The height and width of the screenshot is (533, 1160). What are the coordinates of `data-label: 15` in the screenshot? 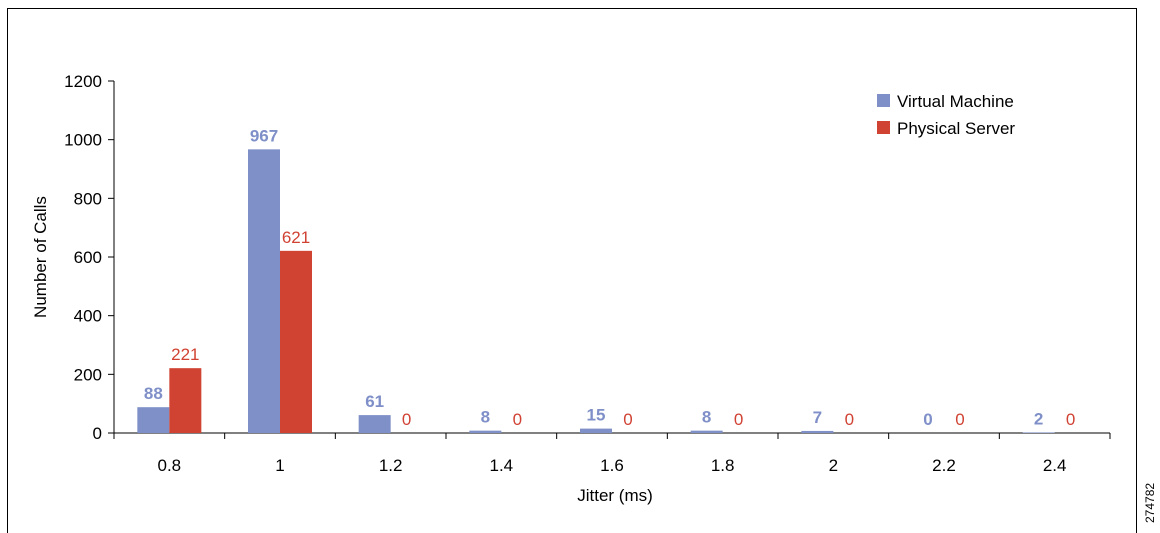 It's located at (596, 415).